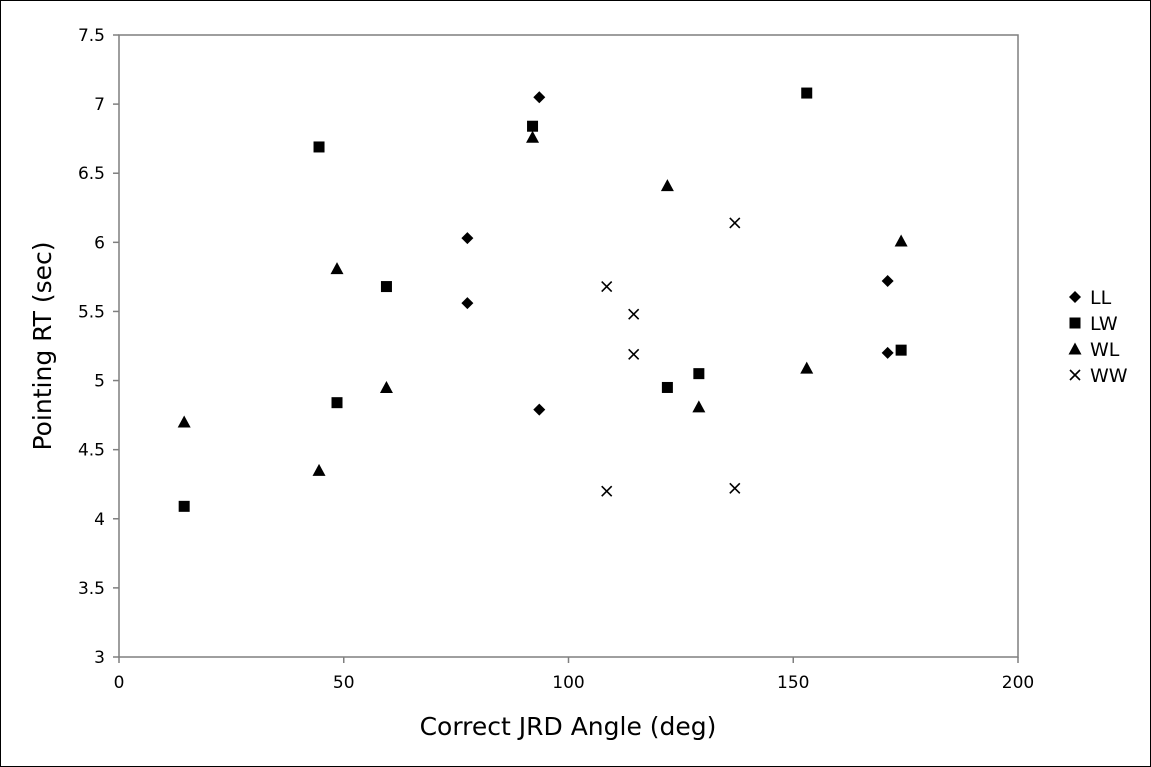 This screenshot has width=1151, height=767. Describe the element at coordinates (99, 520) in the screenshot. I see `y-tick-label: 4` at that location.